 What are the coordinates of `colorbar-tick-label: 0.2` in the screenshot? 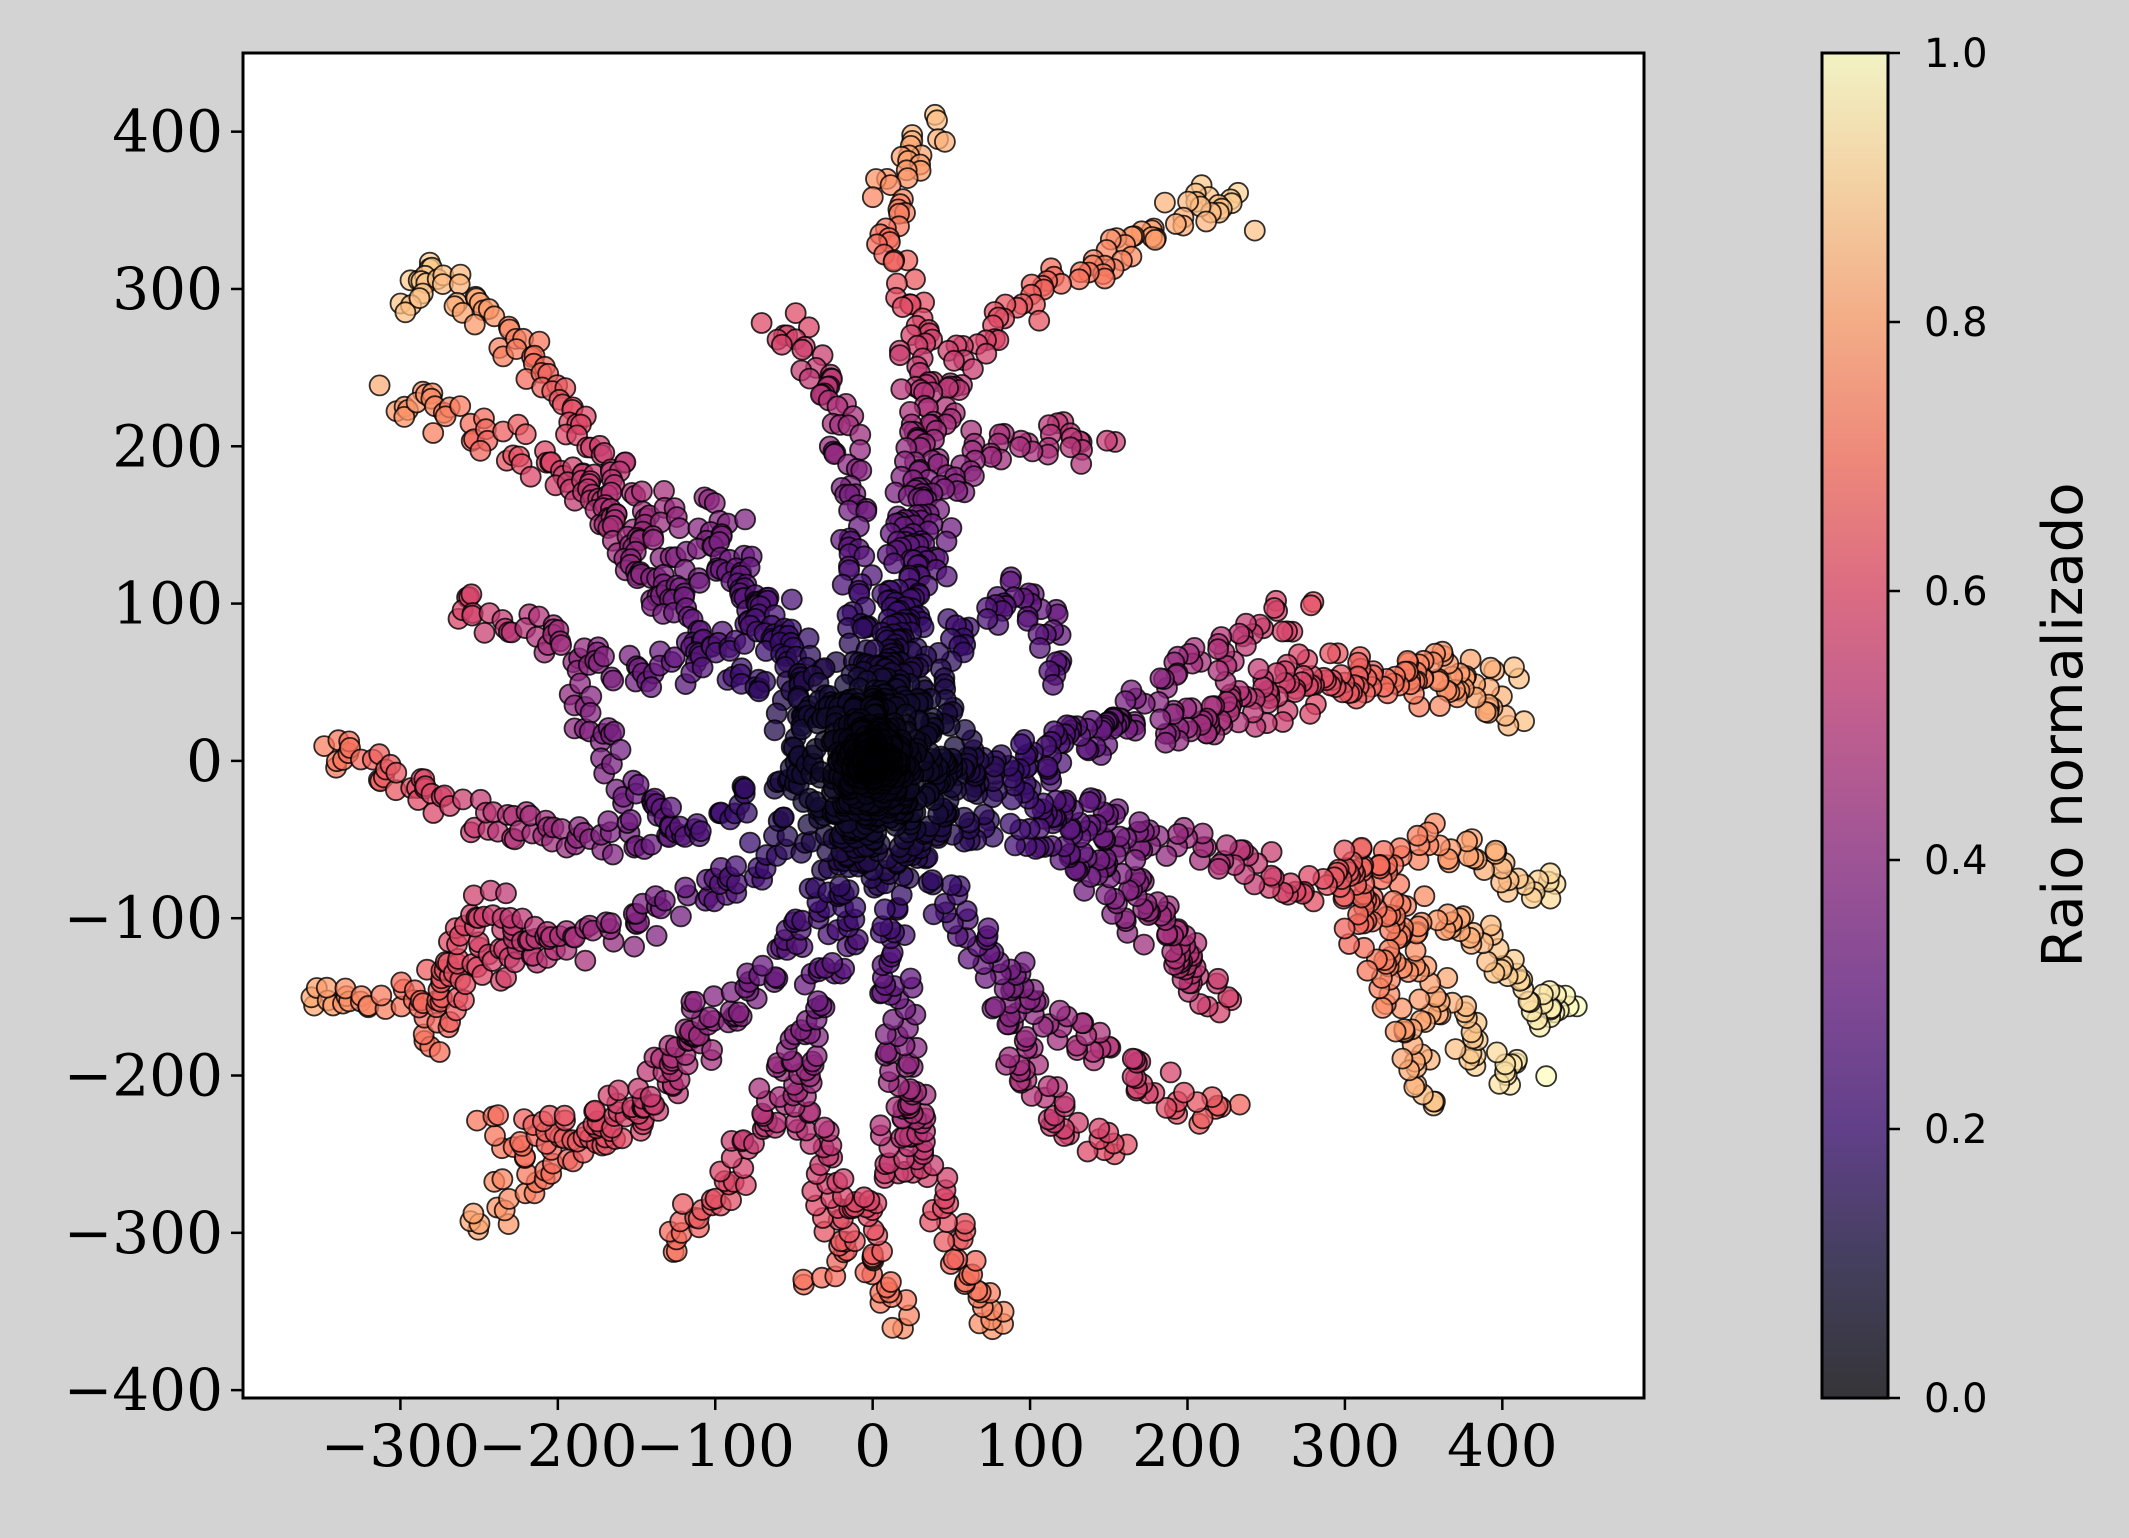 It's located at (1956, 1130).